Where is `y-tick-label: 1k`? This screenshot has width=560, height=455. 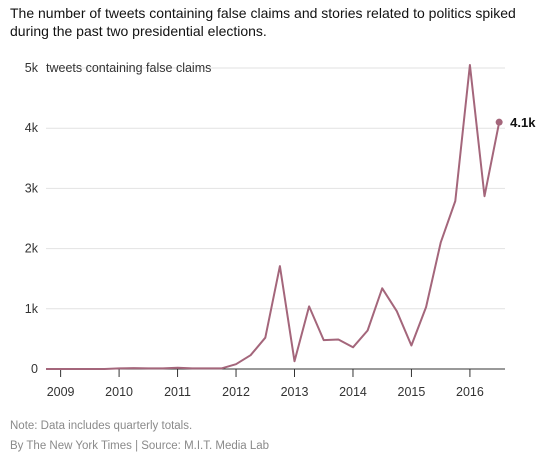
y-tick-label: 1k is located at coordinates (32, 309).